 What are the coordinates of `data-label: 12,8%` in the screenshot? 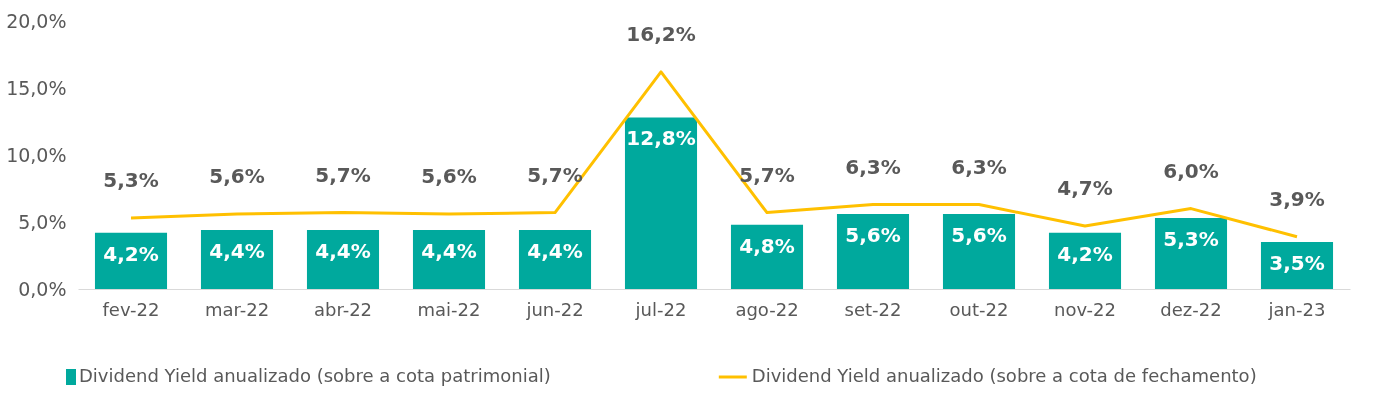 It's located at (661, 138).